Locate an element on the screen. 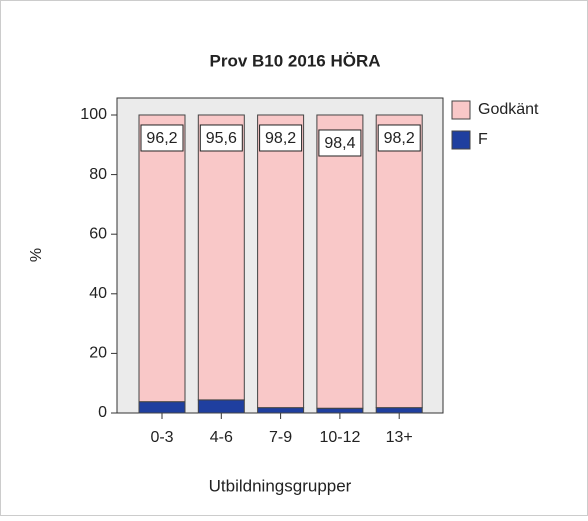  value-label: 96,2 is located at coordinates (161, 138).